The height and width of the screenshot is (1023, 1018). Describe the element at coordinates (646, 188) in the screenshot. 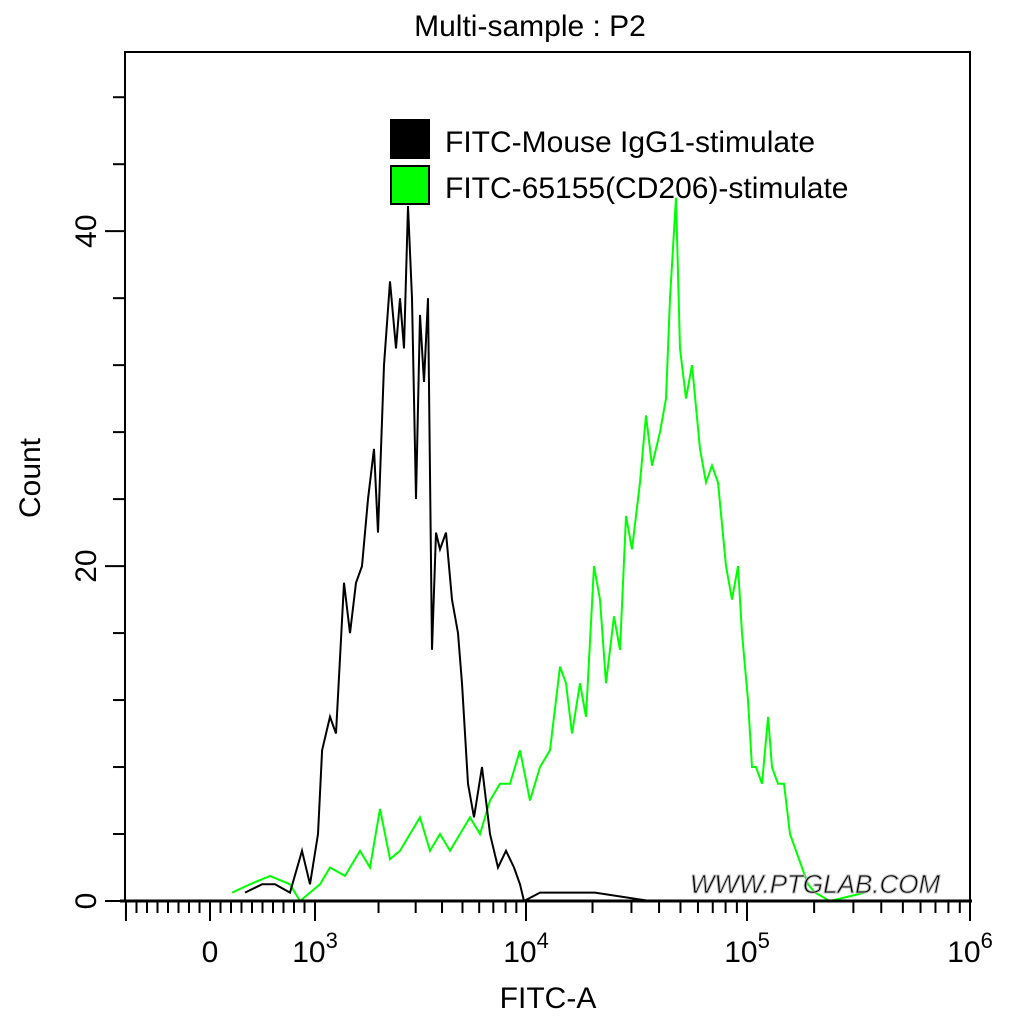

I see `legend-label-1: FITC-65155(CD206)-stimulate` at that location.